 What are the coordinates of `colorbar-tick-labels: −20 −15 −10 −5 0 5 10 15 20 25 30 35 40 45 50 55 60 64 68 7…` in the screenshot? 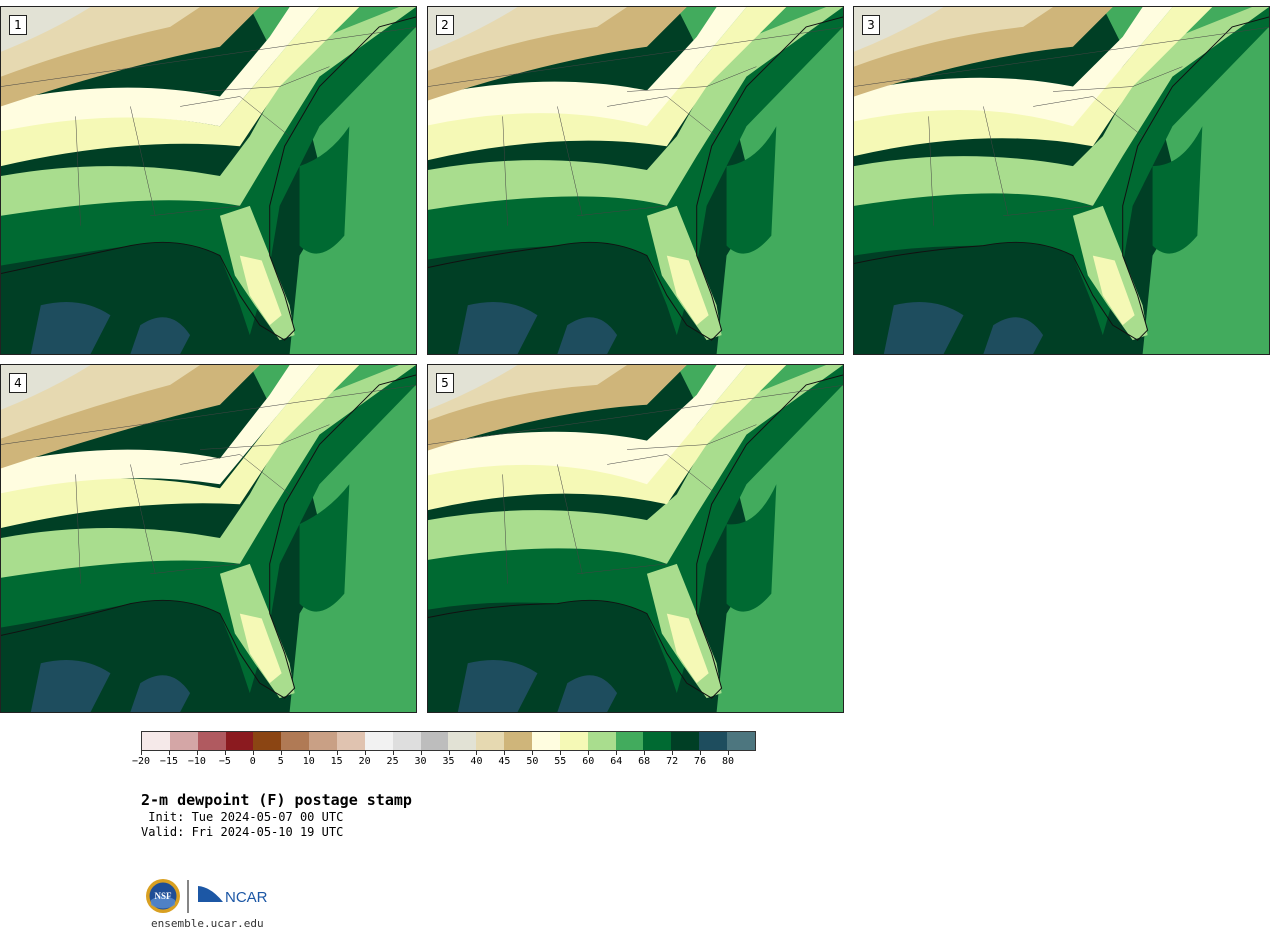 It's located at (444, 761).